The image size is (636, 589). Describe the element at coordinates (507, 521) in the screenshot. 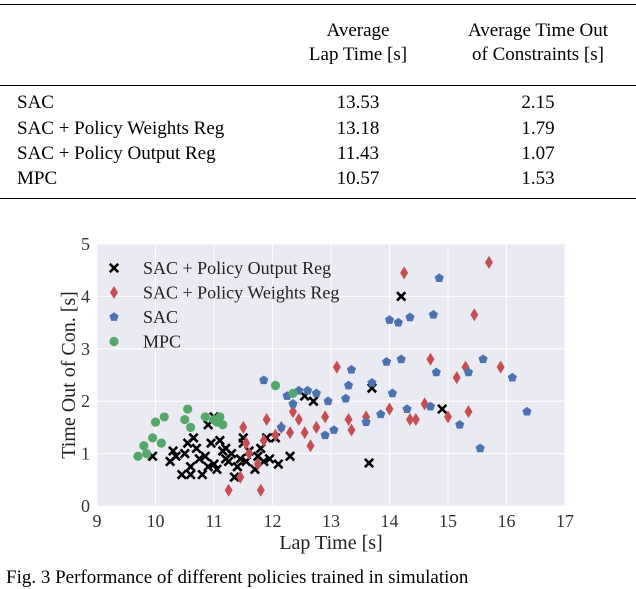

I see `x-tick-label: 16` at that location.